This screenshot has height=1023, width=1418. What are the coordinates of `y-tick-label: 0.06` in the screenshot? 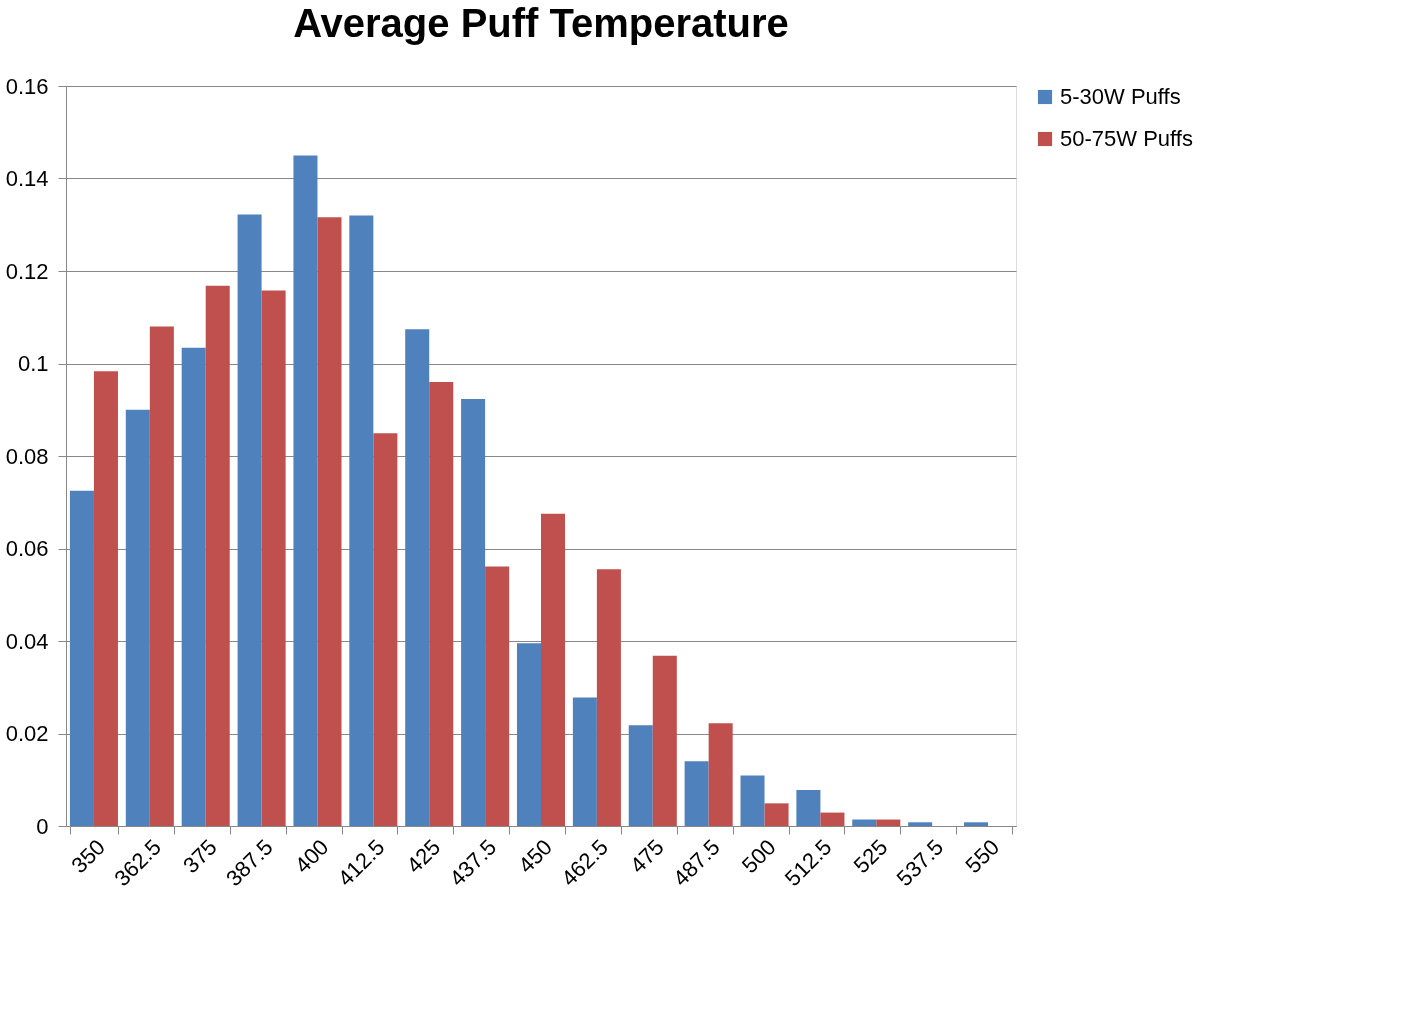 It's located at (27, 548).